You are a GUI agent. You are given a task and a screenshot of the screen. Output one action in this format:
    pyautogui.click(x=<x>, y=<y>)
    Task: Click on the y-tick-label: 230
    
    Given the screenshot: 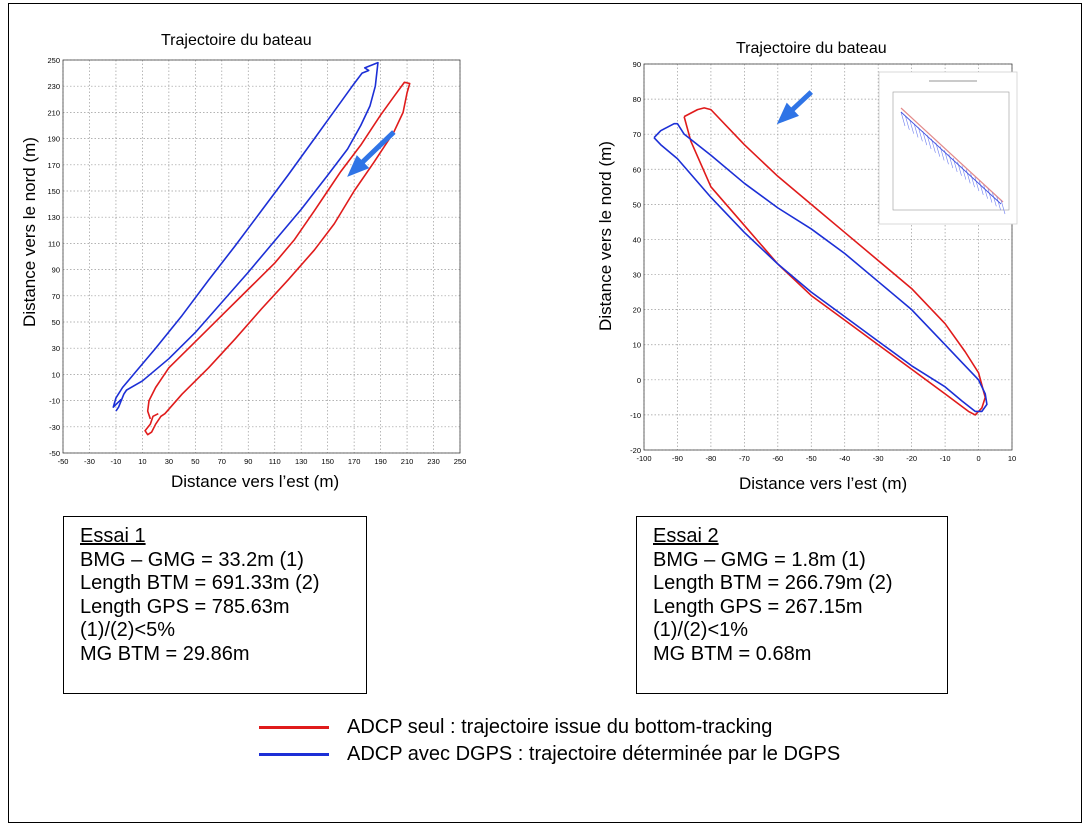 What is the action you would take?
    pyautogui.click(x=53, y=86)
    